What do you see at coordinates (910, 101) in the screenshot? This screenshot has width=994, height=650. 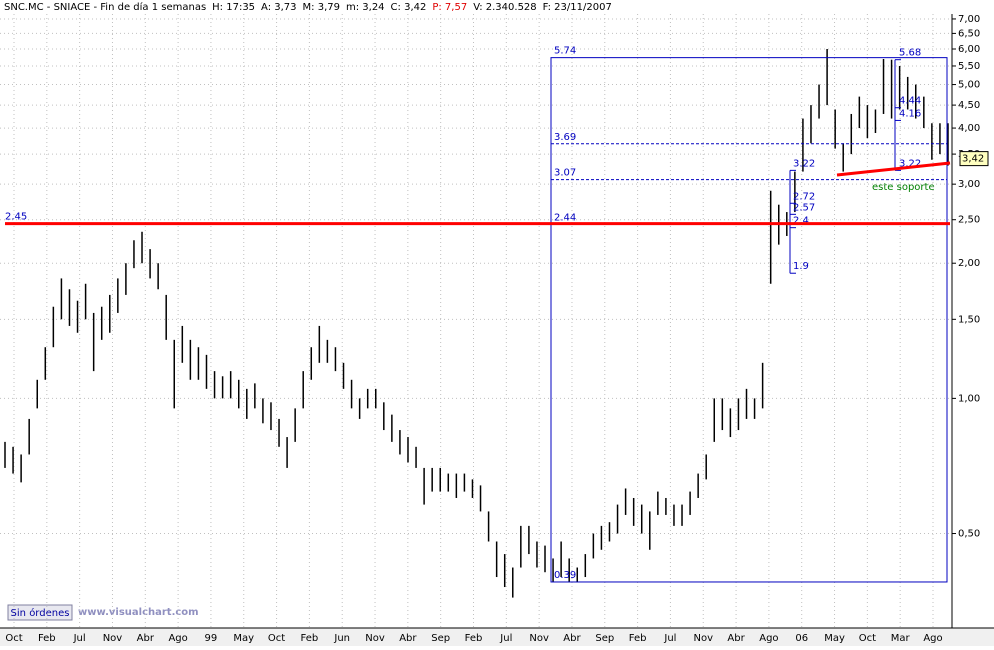 I see `fib-label: 4.44` at bounding box center [910, 101].